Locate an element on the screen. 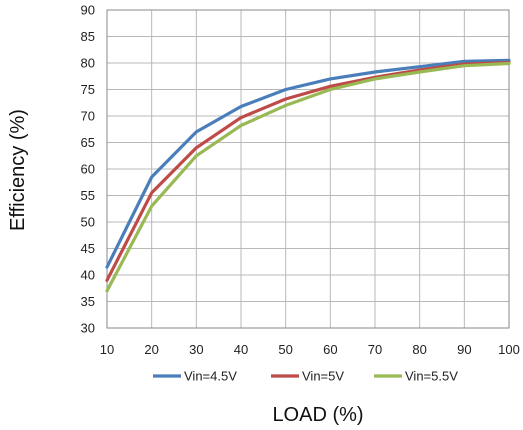  x-tick-label: 70 is located at coordinates (375, 349).